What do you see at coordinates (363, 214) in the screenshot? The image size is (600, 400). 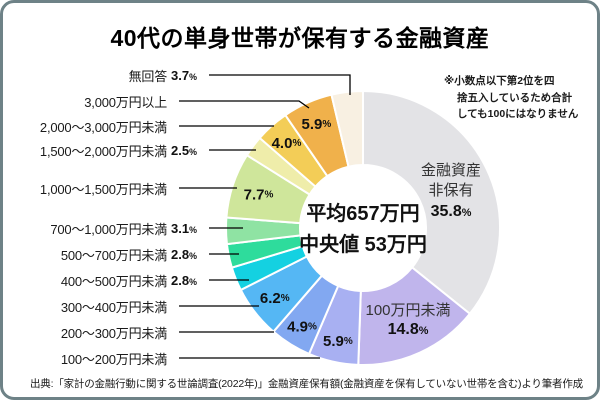 I see `average-value: 平均657万円` at bounding box center [363, 214].